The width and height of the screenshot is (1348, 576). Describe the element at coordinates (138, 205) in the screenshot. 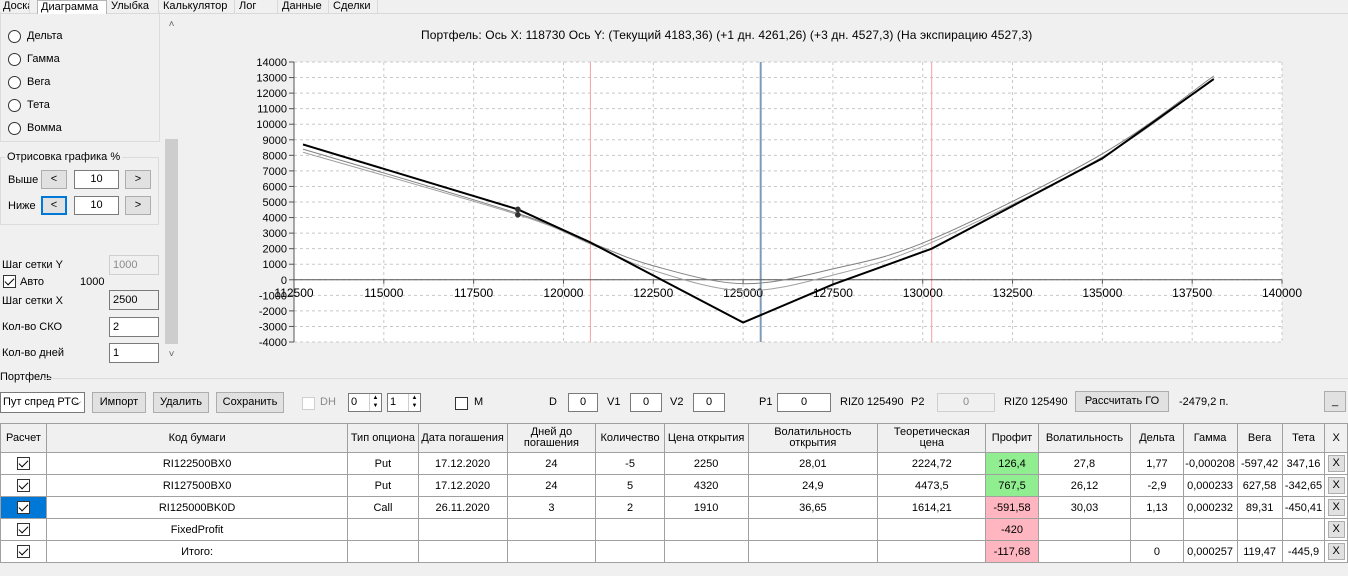

I see `below-increase-button: >` at that location.